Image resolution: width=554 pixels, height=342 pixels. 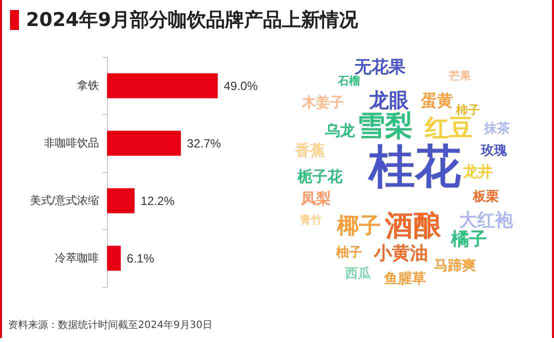 What do you see at coordinates (192, 20) in the screenshot?
I see `chart-title: 2024年9月部分咖饮品牌产品上新情况` at bounding box center [192, 20].